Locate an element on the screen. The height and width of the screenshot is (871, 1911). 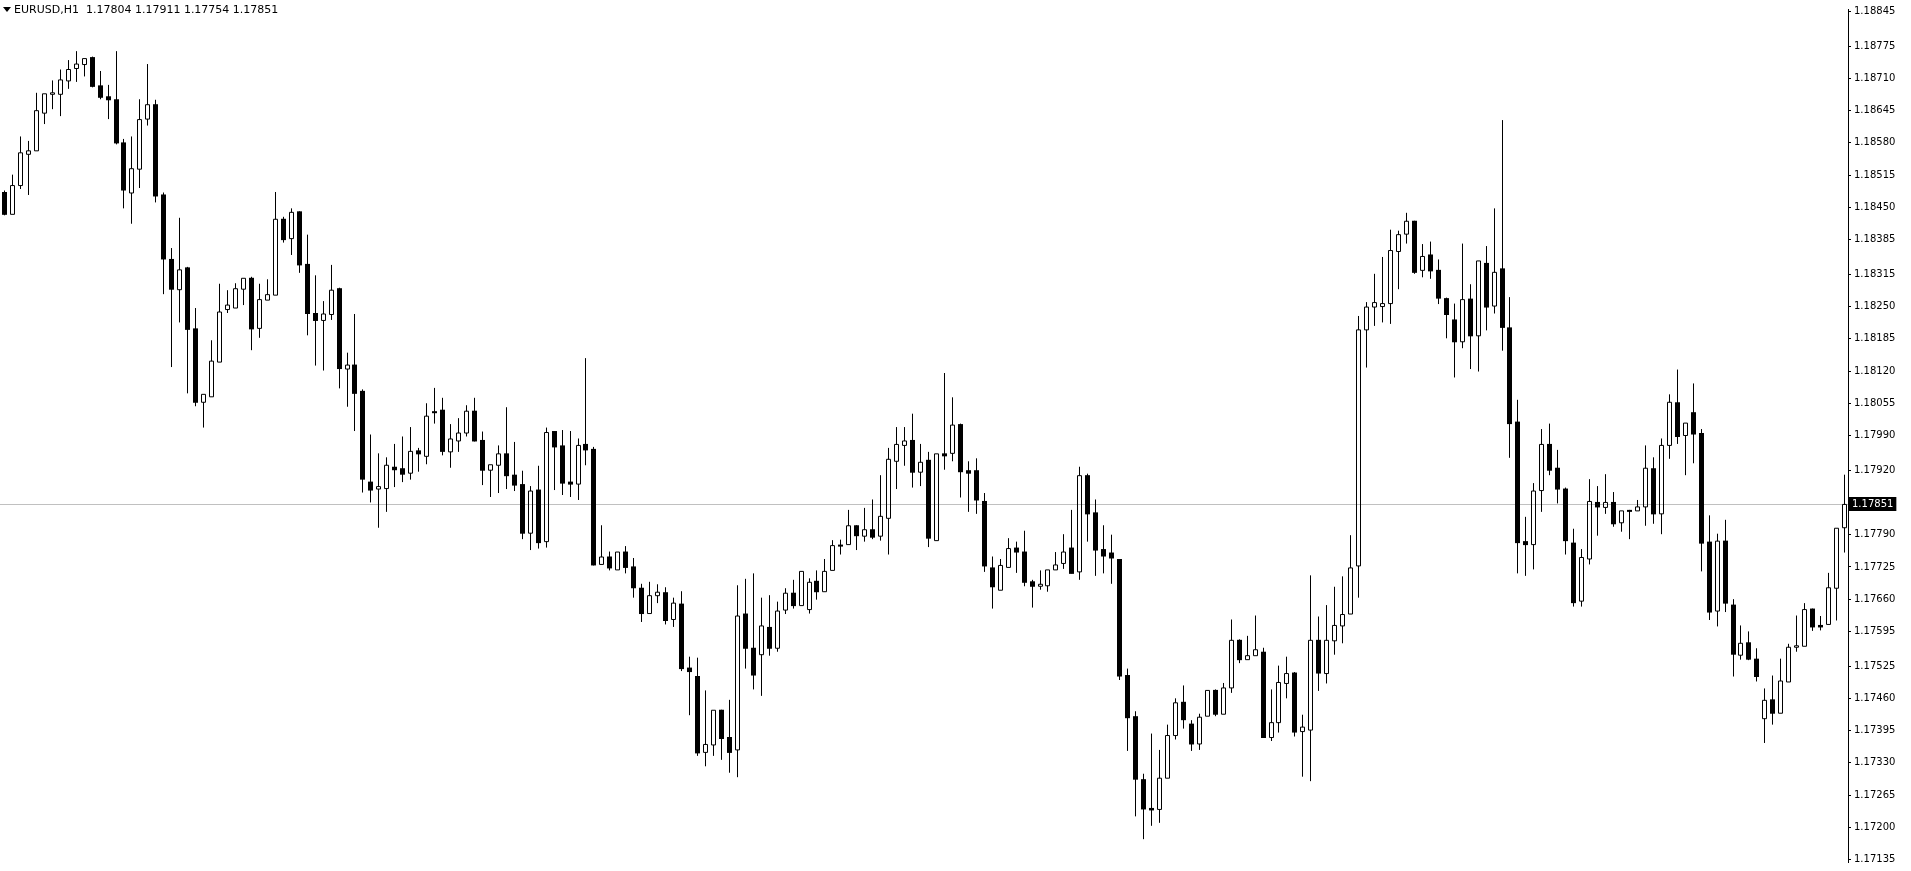
y-tick-label: 1.18775 is located at coordinates (1875, 45).